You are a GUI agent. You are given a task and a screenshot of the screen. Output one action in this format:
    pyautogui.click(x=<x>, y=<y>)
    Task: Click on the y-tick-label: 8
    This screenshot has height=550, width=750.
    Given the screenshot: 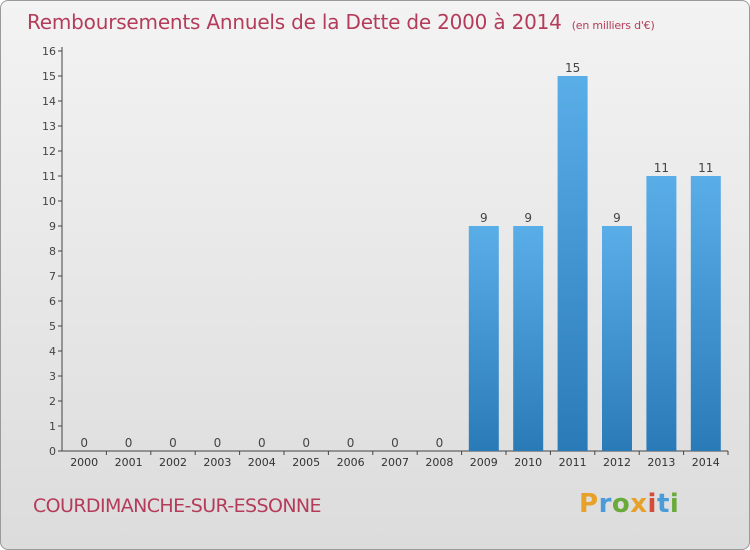 What is the action you would take?
    pyautogui.click(x=52, y=251)
    